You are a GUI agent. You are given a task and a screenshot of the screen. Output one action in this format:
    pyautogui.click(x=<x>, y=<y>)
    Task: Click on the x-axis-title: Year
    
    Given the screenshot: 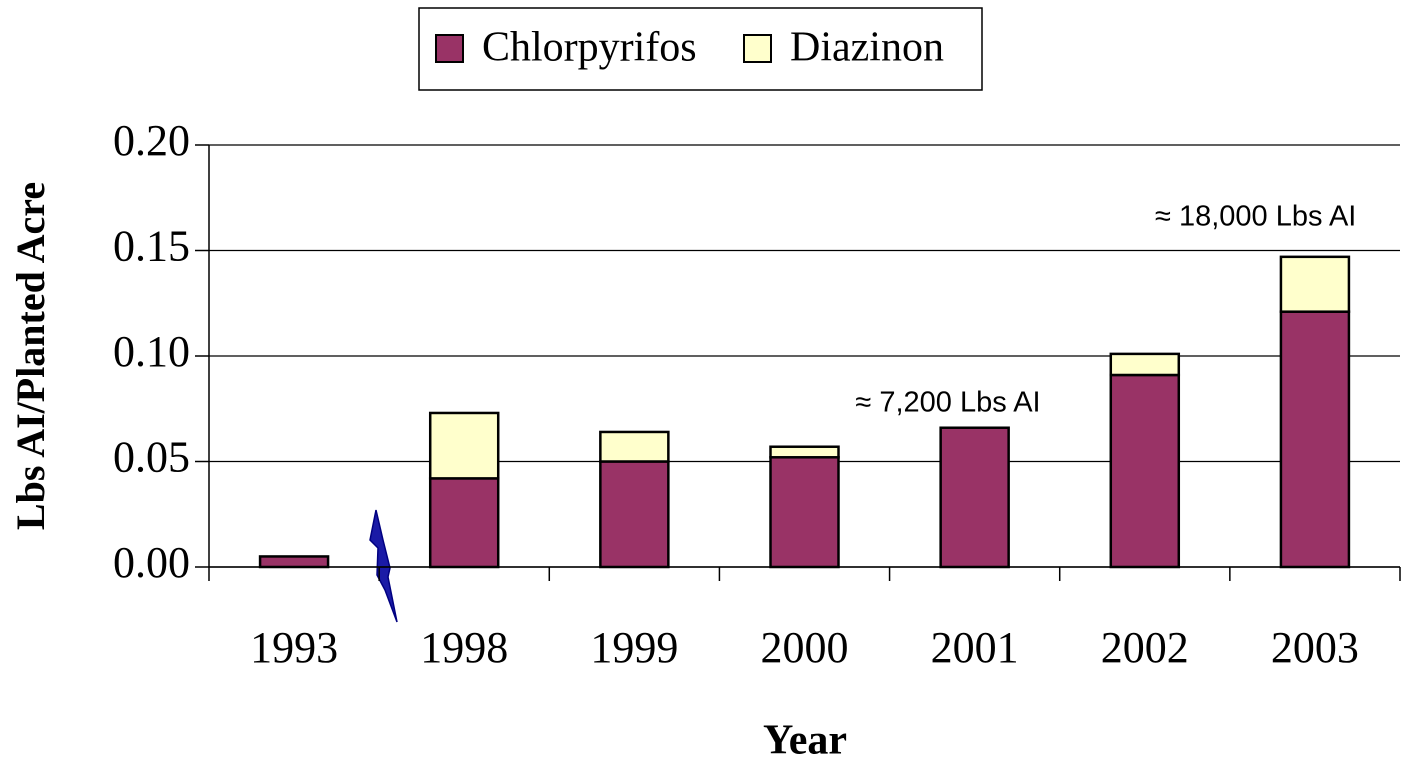 What is the action you would take?
    pyautogui.click(x=805, y=739)
    